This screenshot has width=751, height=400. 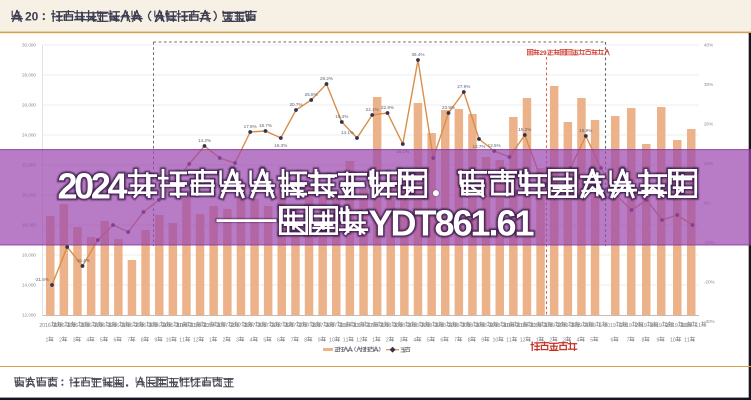 I want to click on svg-text: 14.2%, so click(x=204, y=140).